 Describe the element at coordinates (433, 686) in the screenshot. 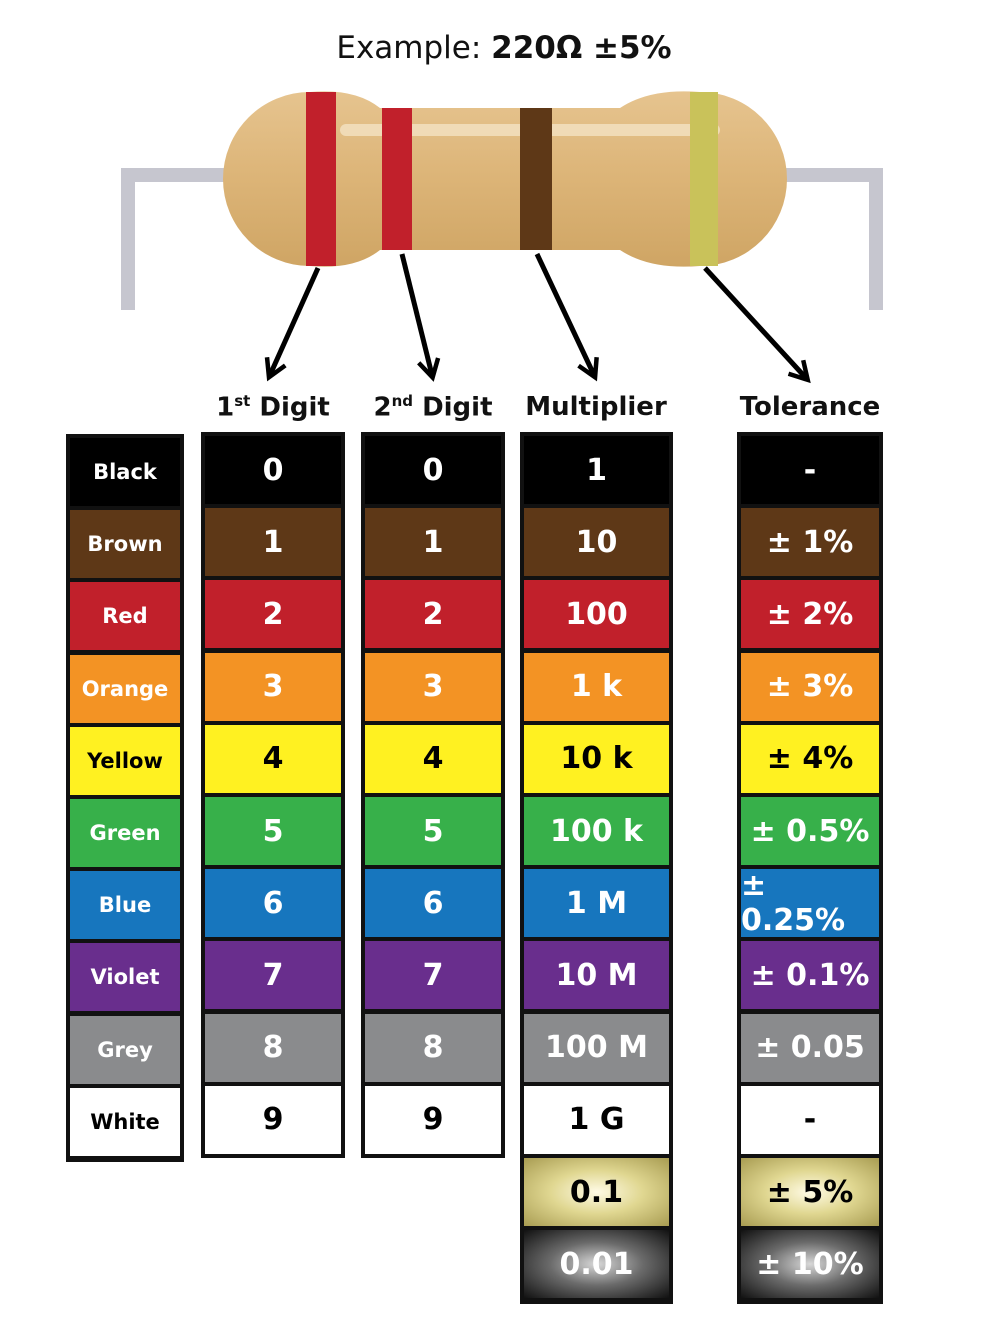

I see `second-digit-cell: 3` at that location.